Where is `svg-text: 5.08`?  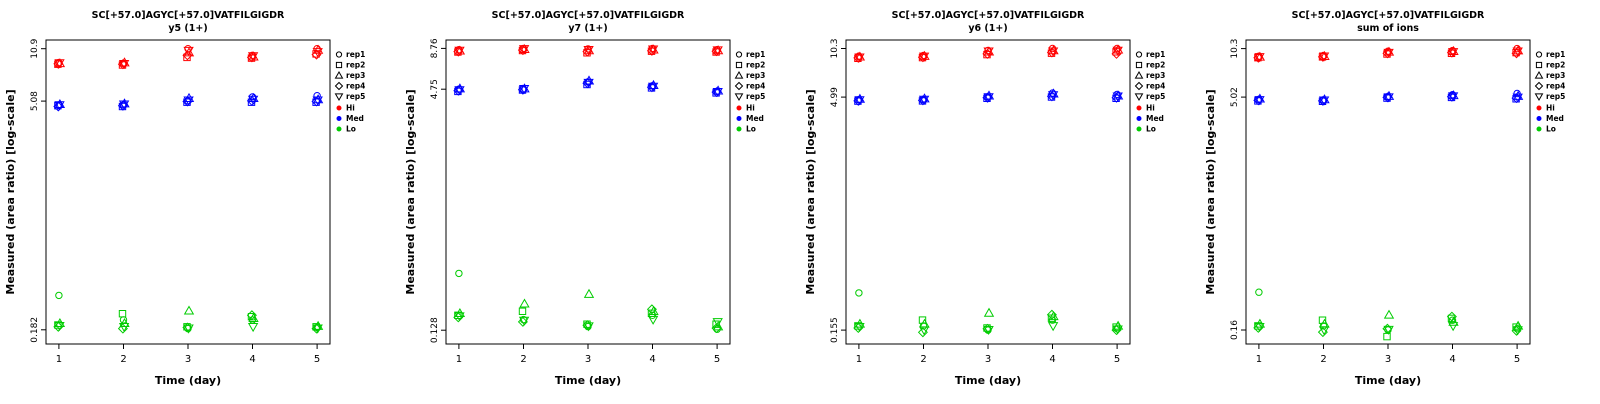
svg-text: 5.08 is located at coordinates (35, 101).